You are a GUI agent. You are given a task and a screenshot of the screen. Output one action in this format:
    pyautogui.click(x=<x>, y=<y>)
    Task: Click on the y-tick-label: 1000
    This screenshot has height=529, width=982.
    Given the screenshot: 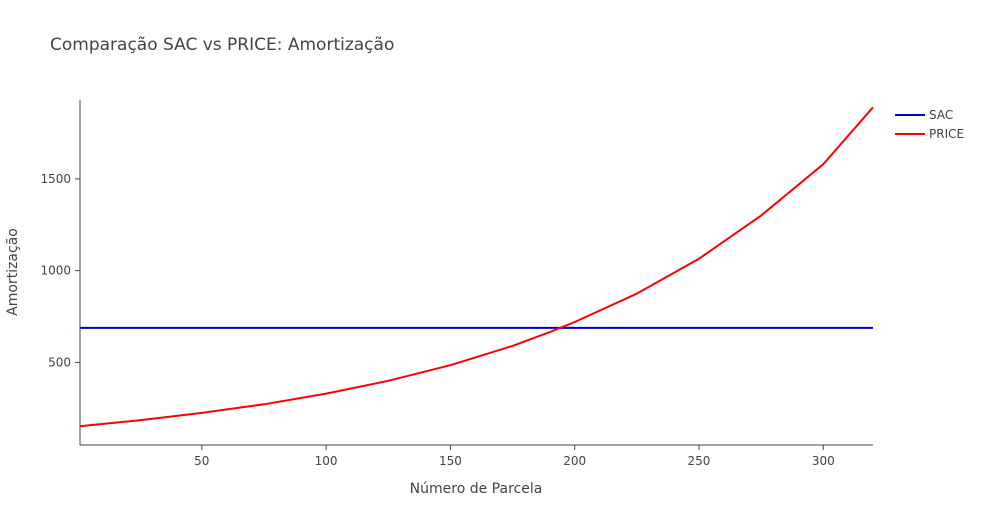 What is the action you would take?
    pyautogui.click(x=55, y=271)
    